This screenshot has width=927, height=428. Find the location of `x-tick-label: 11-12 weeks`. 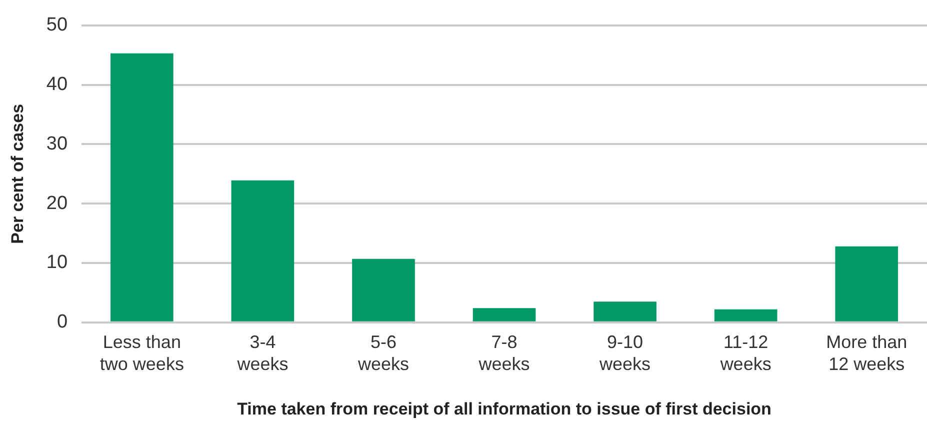

x-tick-label: 11-12 weeks is located at coordinates (745, 353).